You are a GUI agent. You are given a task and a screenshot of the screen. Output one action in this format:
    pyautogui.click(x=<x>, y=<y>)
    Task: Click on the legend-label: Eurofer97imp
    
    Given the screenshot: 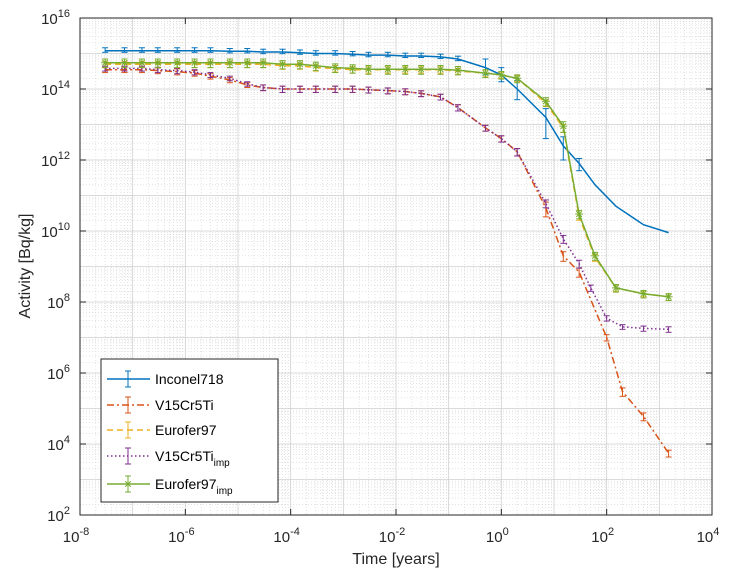 What is the action you would take?
    pyautogui.click(x=194, y=486)
    